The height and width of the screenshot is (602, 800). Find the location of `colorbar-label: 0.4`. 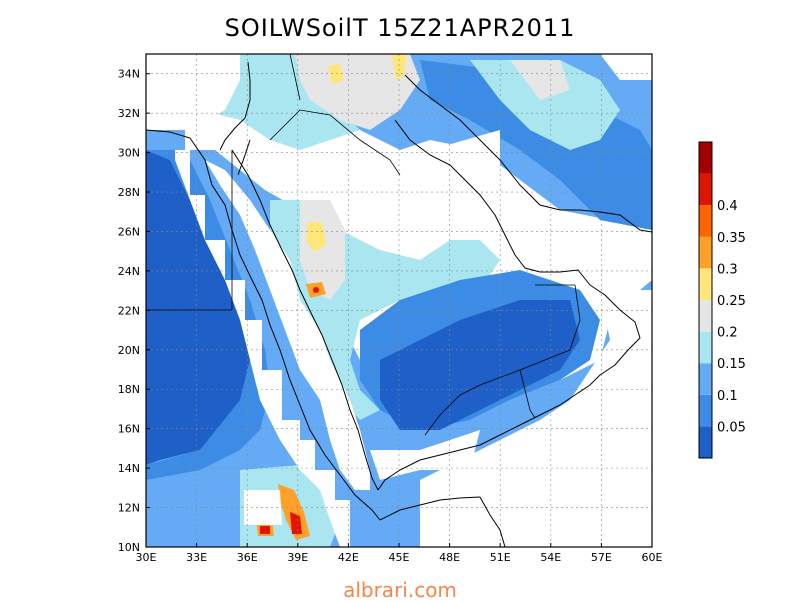

colorbar-label: 0.4 is located at coordinates (727, 206).